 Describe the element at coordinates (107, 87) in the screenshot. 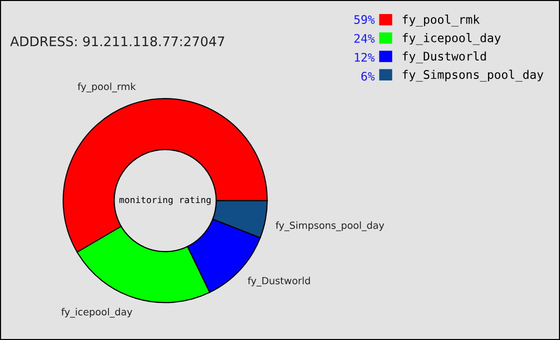

I see `slice-label: fy_pool_rmk` at that location.